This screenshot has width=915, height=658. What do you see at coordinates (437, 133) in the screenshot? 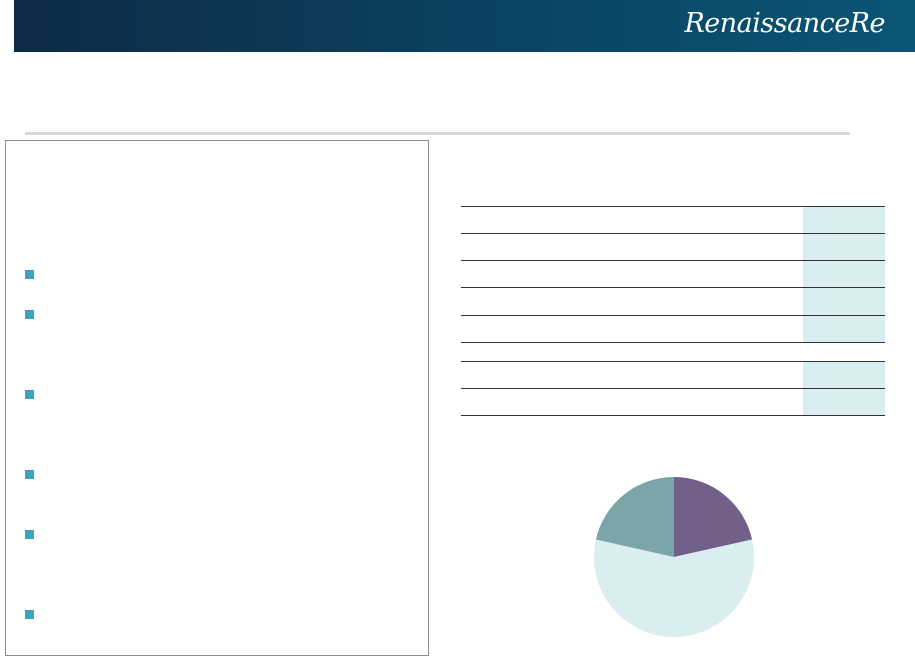
I see `title-divider` at bounding box center [437, 133].